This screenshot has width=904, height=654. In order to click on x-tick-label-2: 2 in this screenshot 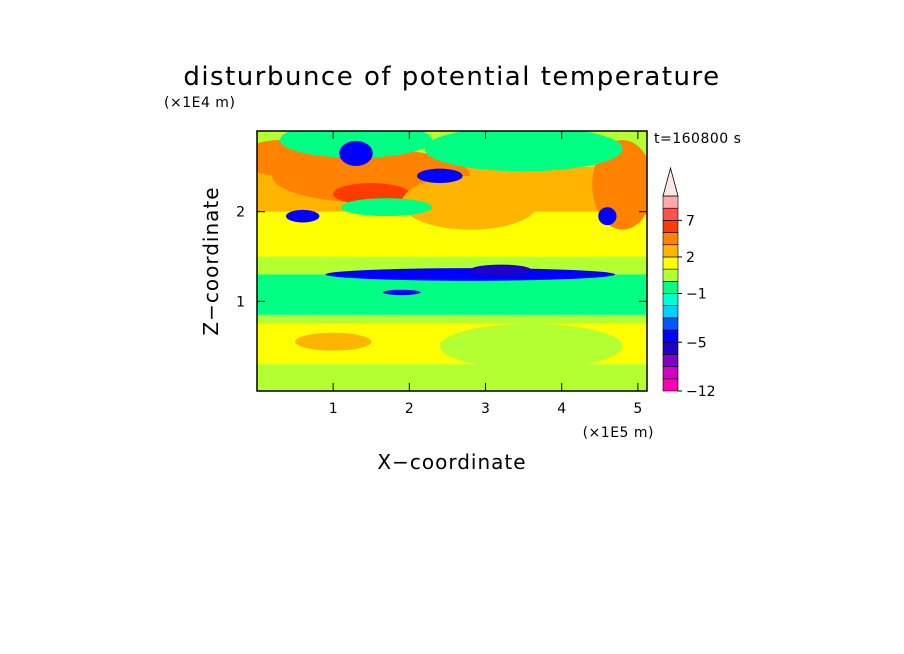, I will do `click(409, 409)`.